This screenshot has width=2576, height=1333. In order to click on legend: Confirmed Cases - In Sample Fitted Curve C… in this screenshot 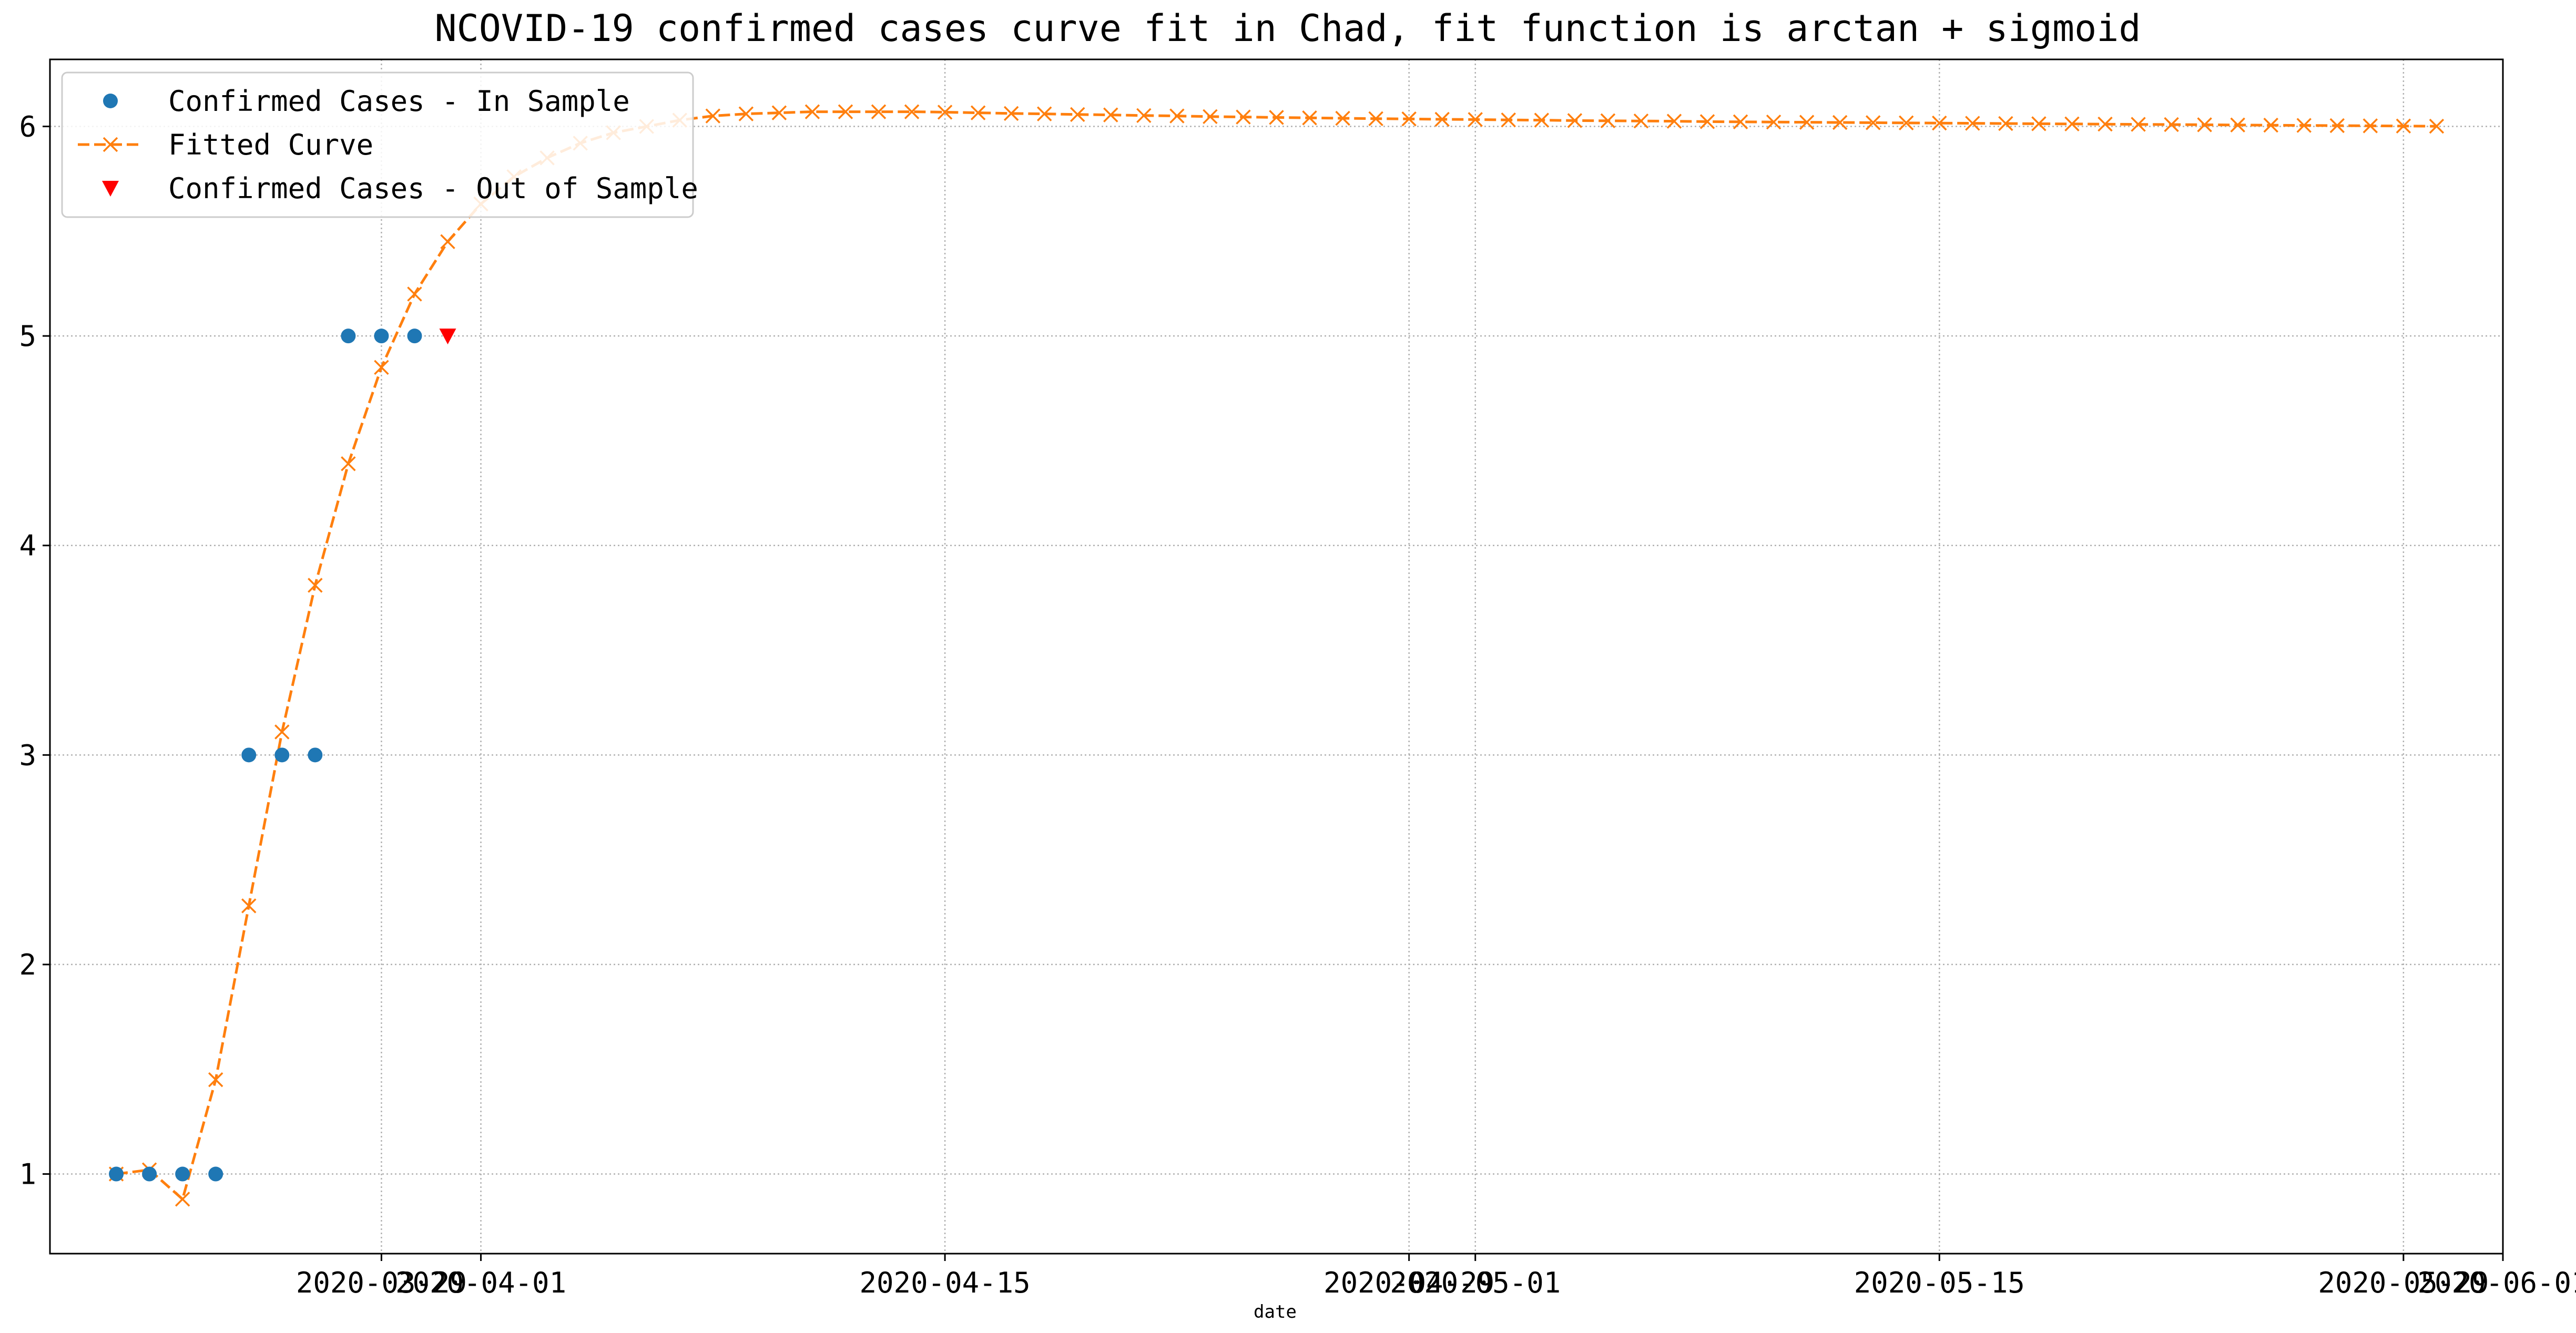, I will do `click(379, 144)`.